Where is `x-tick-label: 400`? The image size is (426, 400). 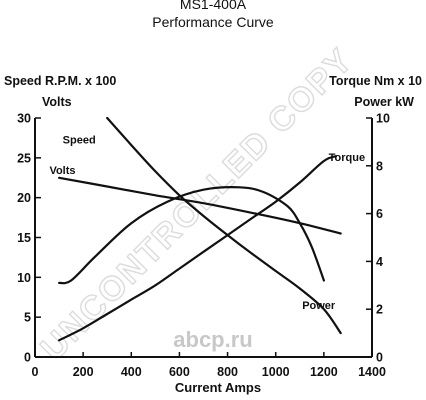 x-tick-label: 400 is located at coordinates (131, 372).